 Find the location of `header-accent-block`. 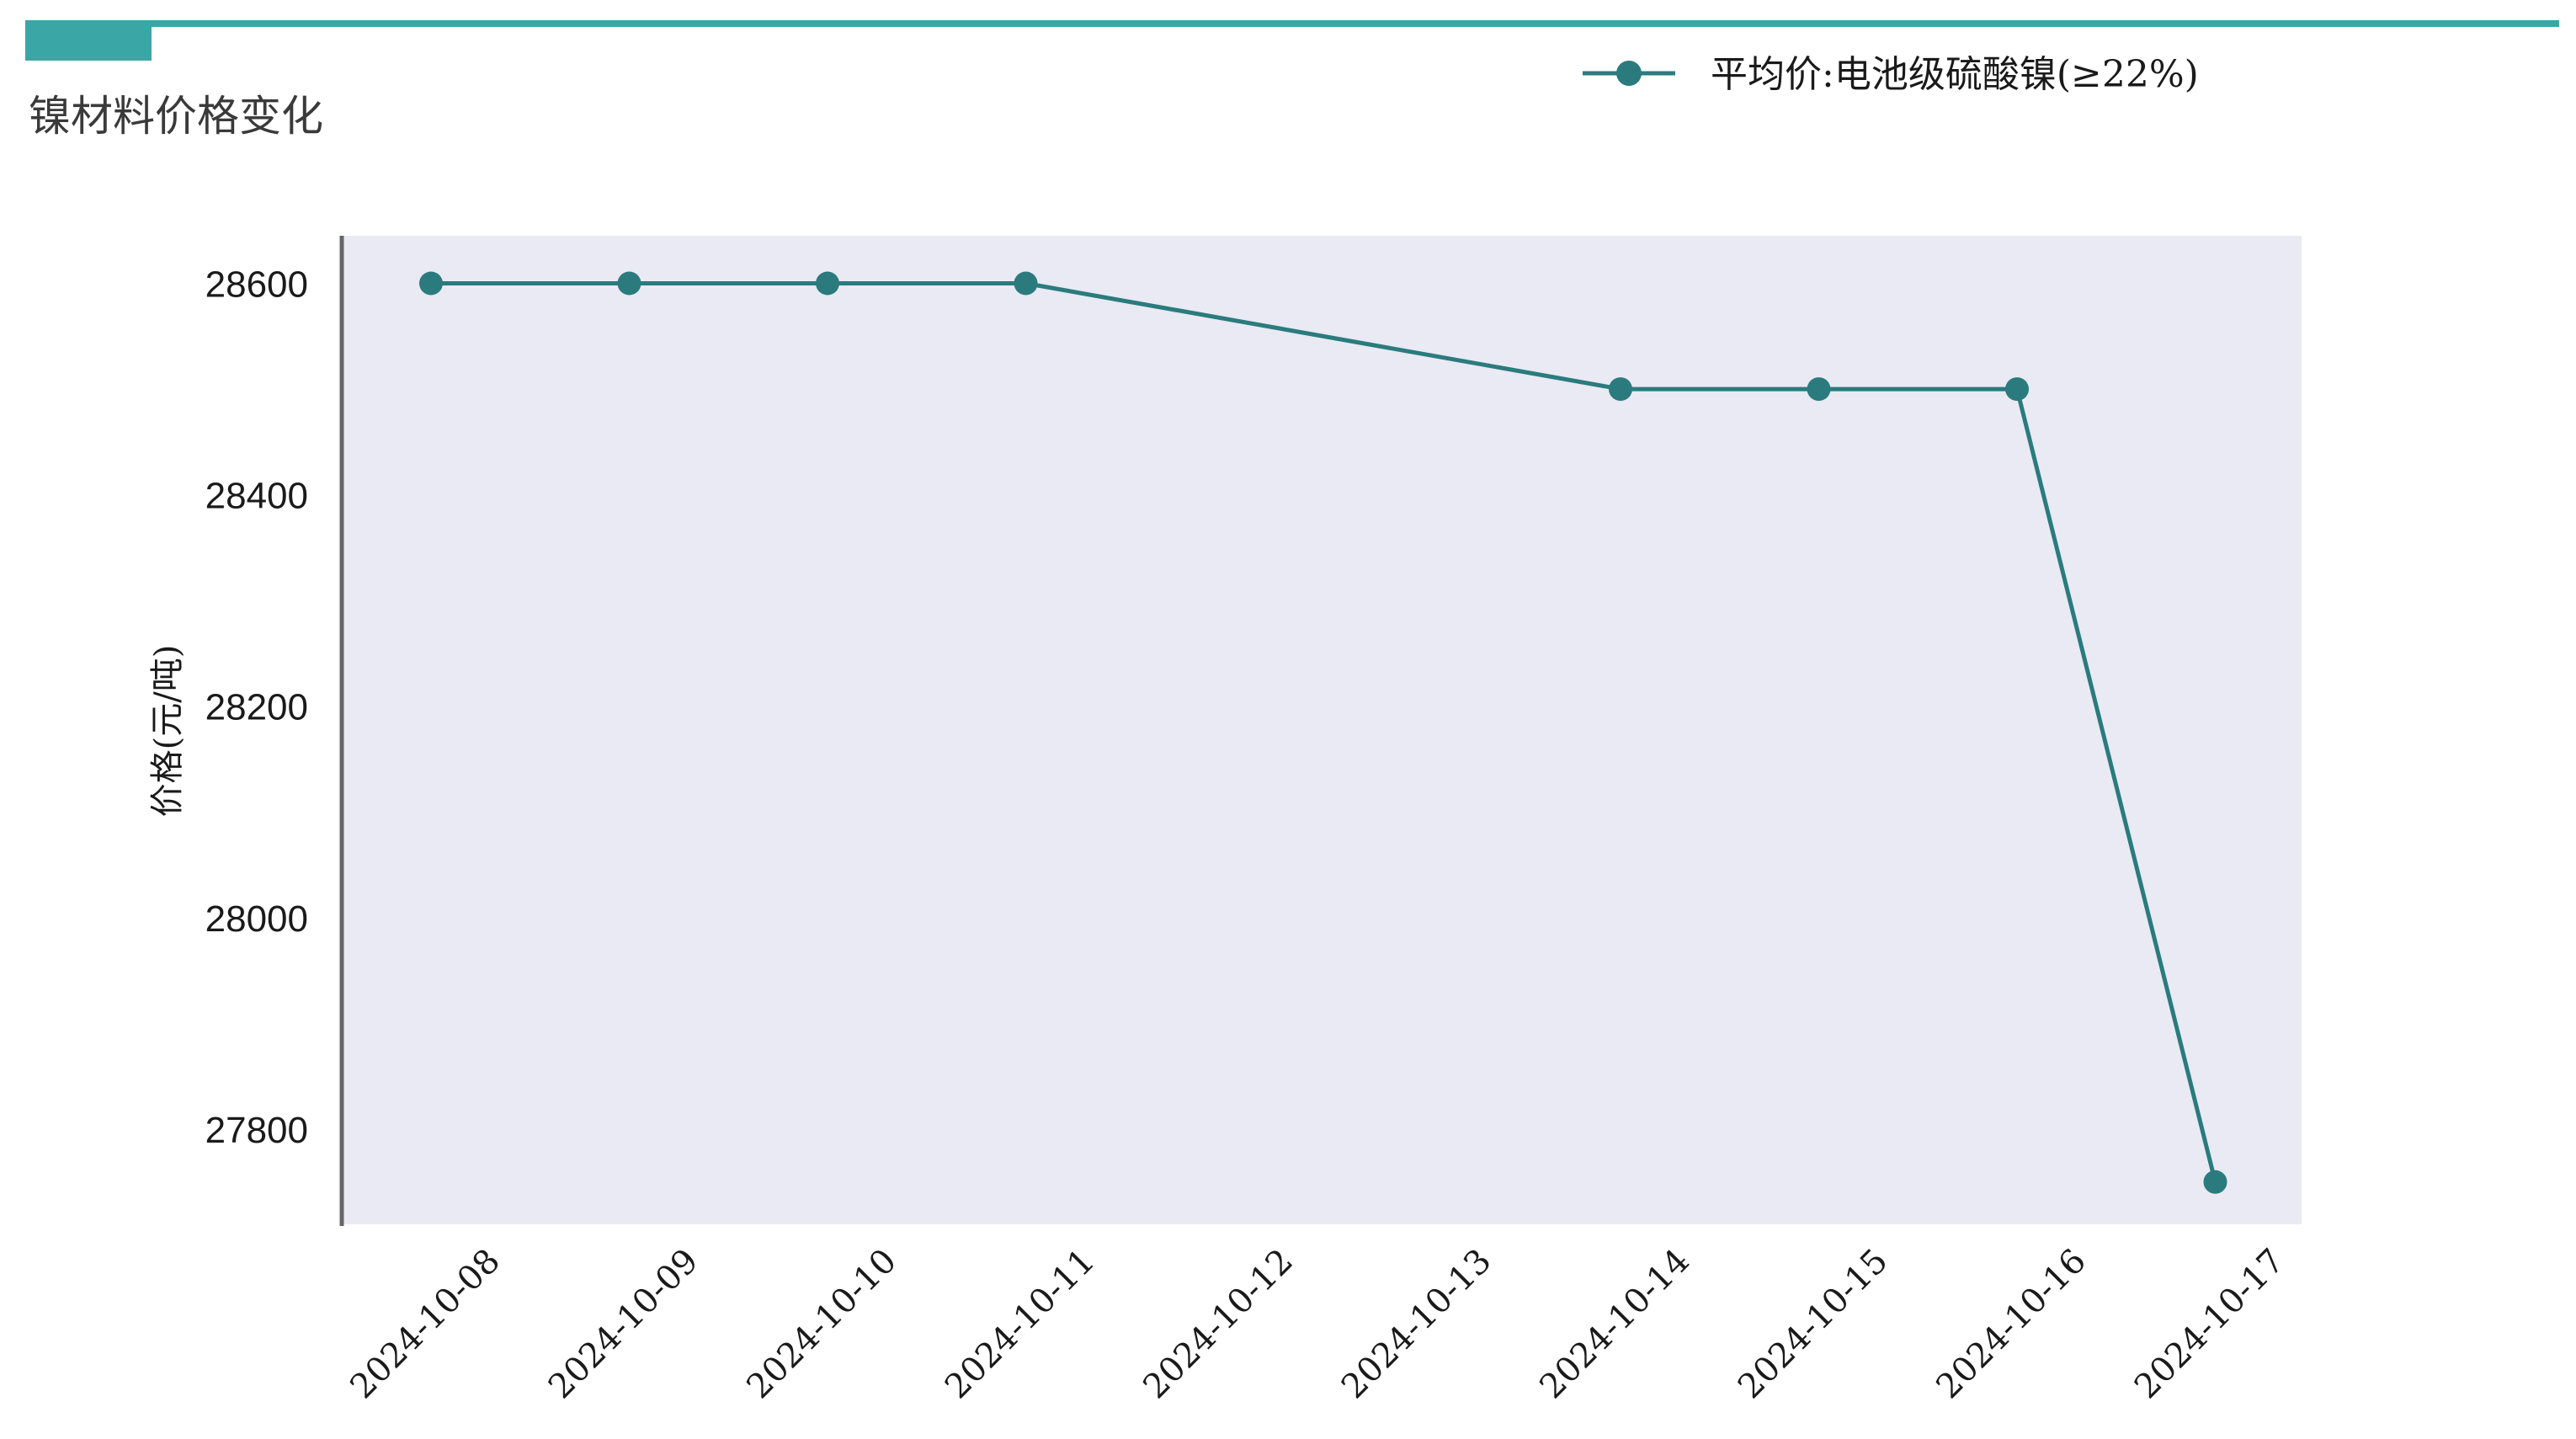

header-accent-block is located at coordinates (89, 42).